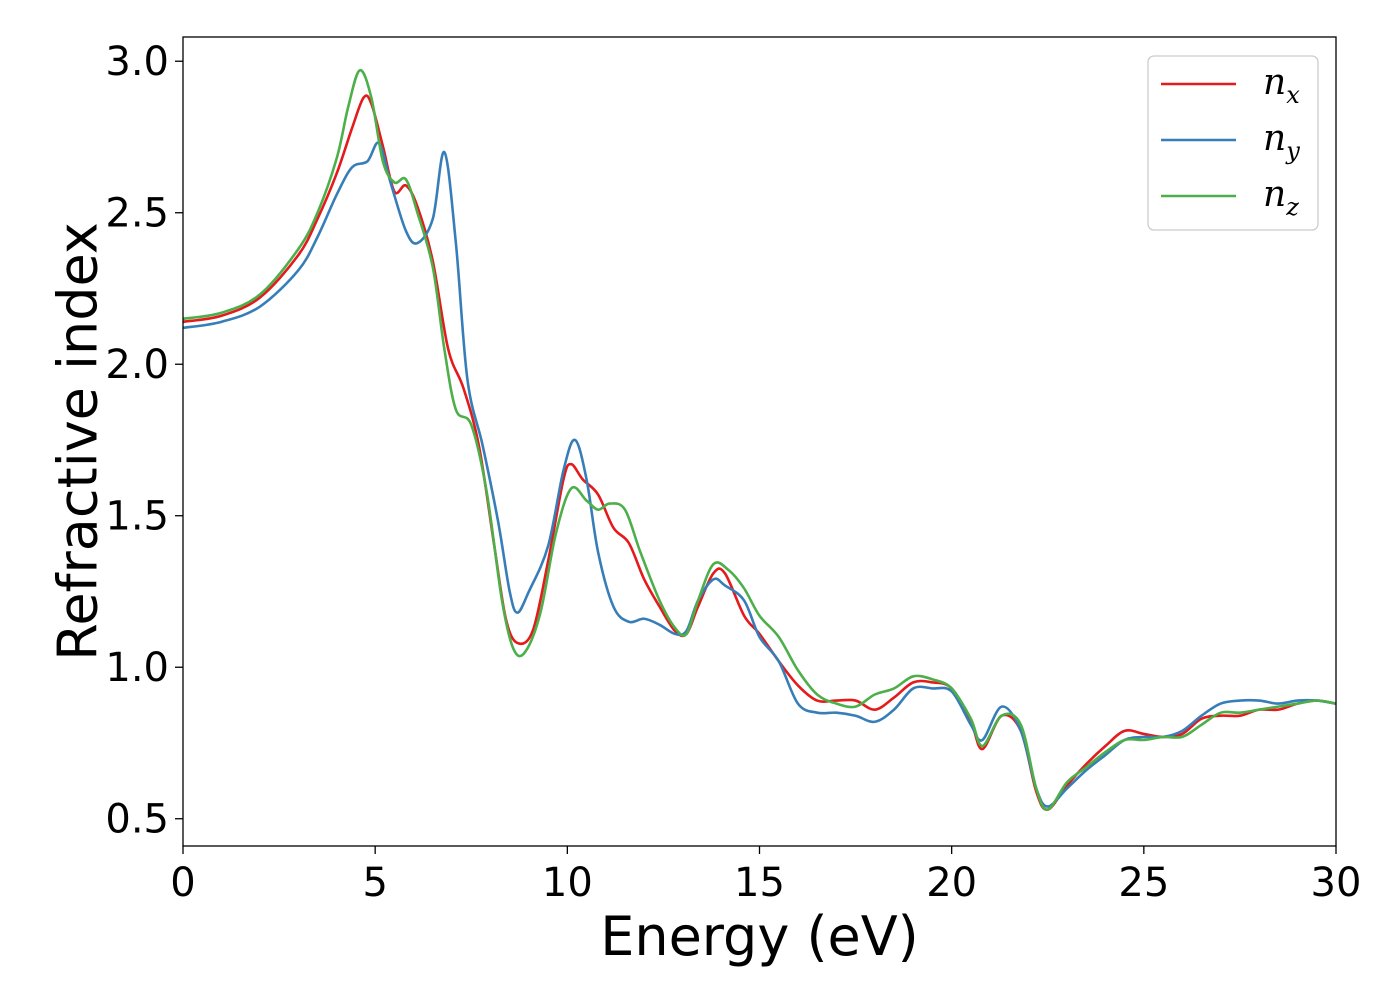  What do you see at coordinates (137, 668) in the screenshot?
I see `y-tick-label: 1.0` at bounding box center [137, 668].